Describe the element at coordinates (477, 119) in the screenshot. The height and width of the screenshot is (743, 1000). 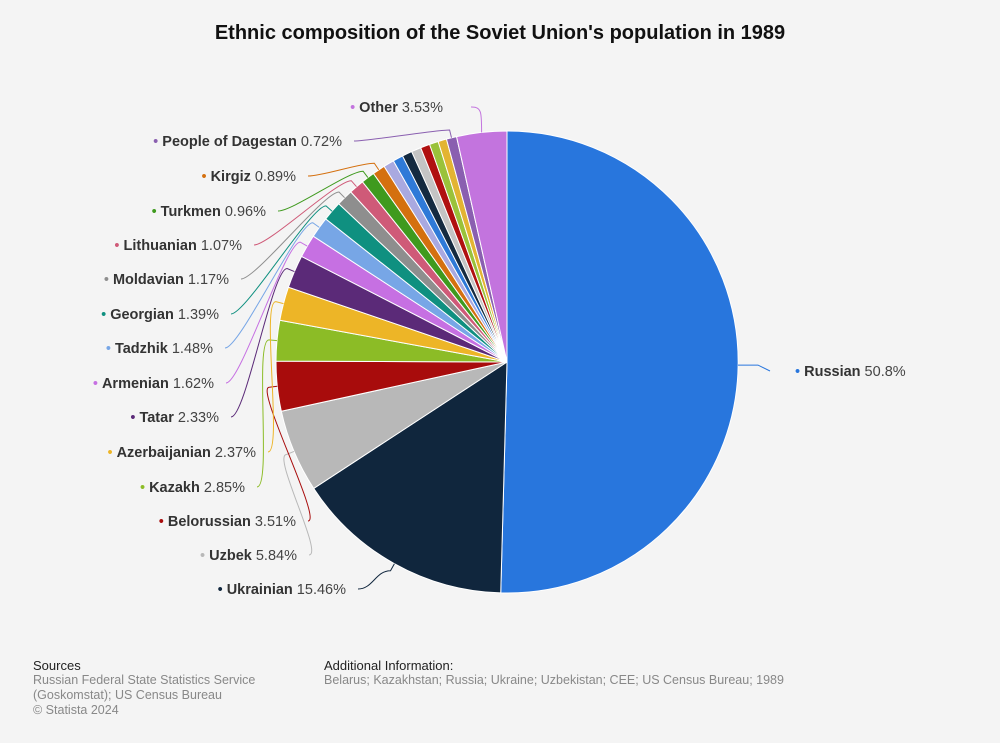
I see `leader-line-other` at that location.